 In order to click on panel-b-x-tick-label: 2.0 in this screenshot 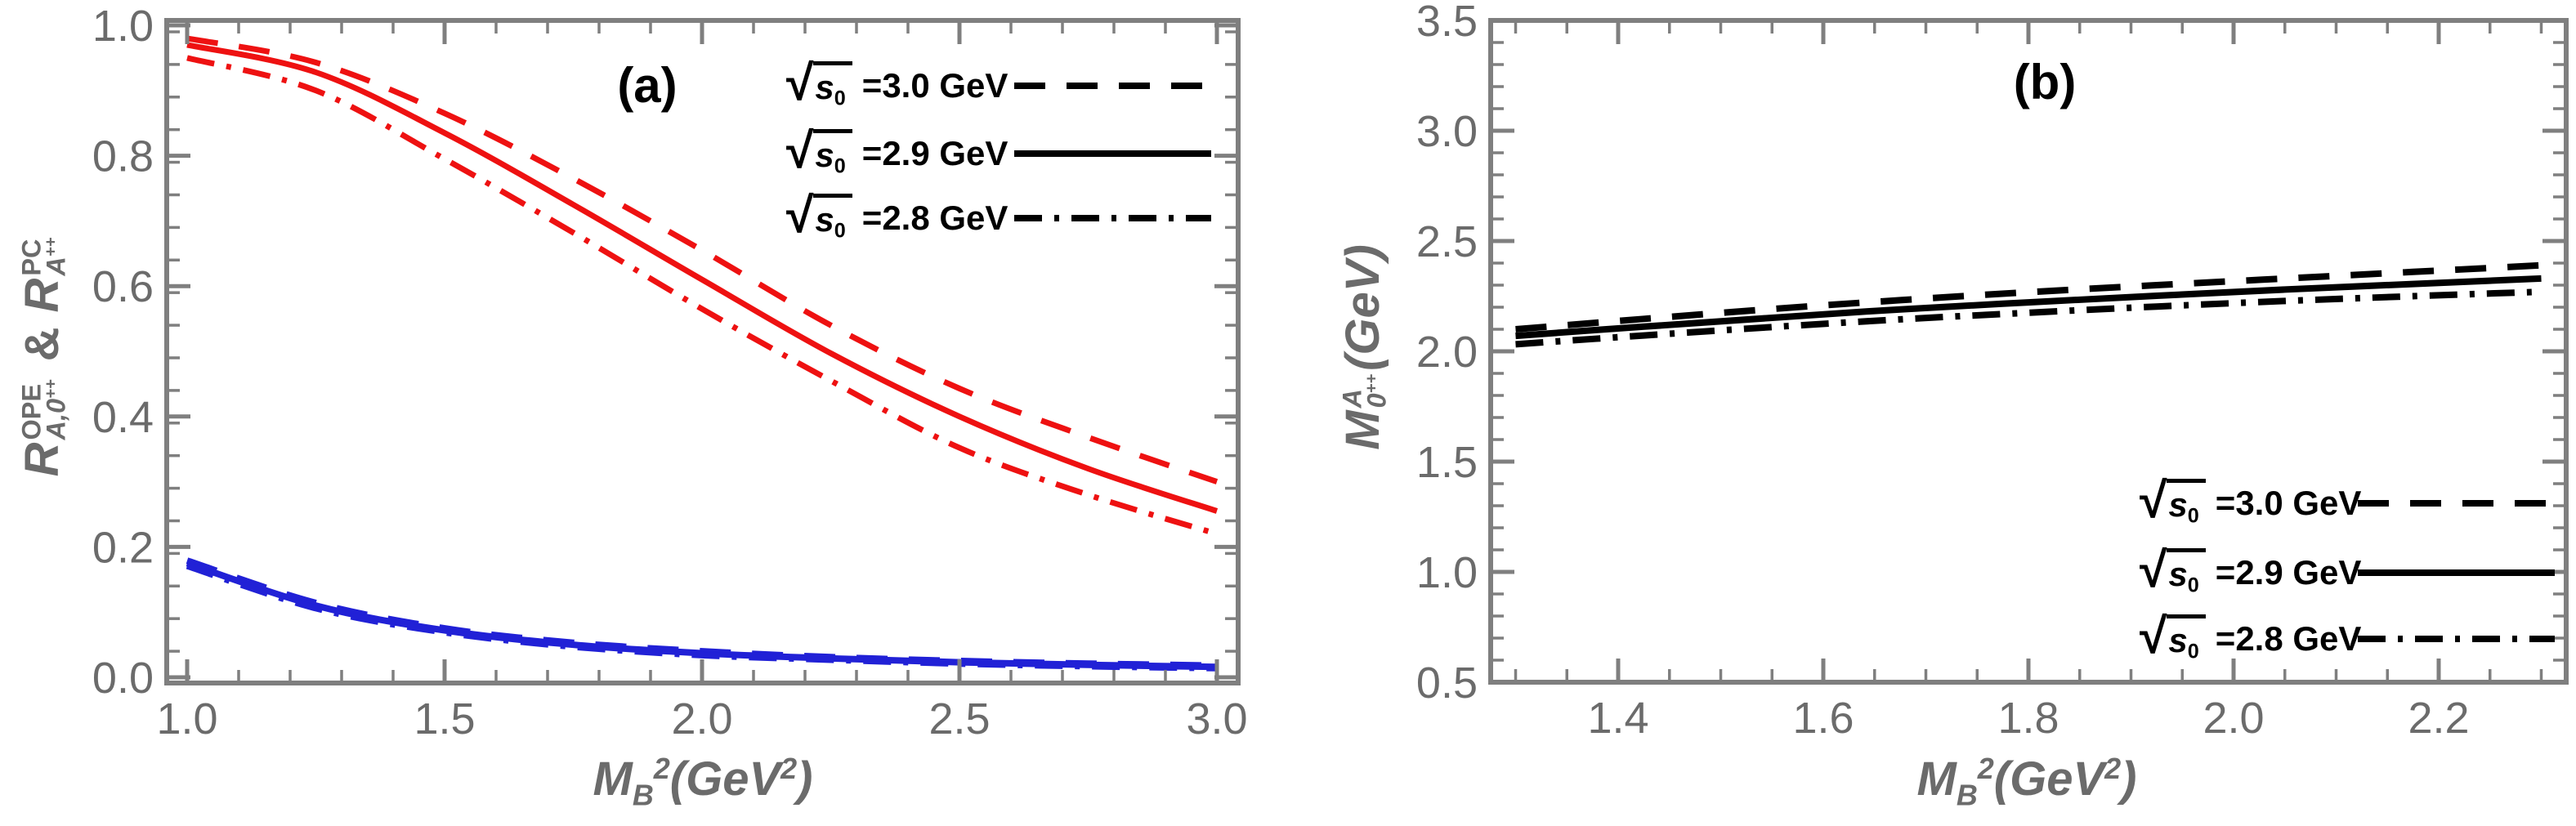, I will do `click(2233, 718)`.